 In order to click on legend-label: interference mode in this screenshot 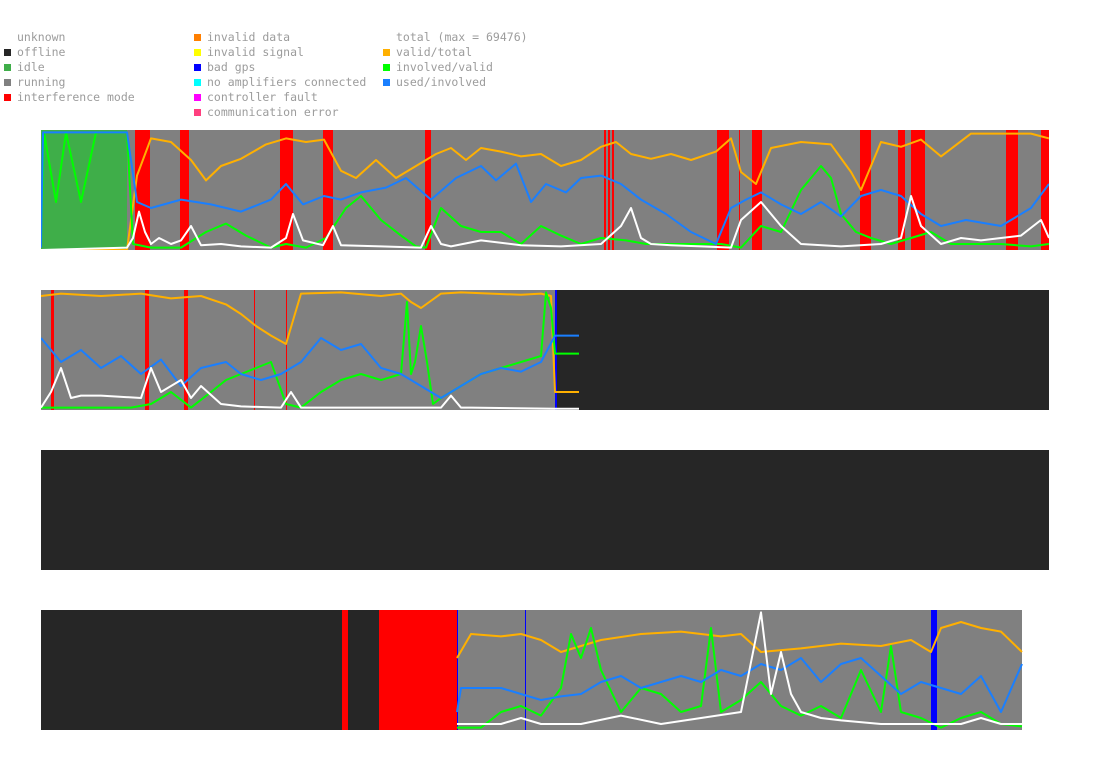, I will do `click(76, 97)`.